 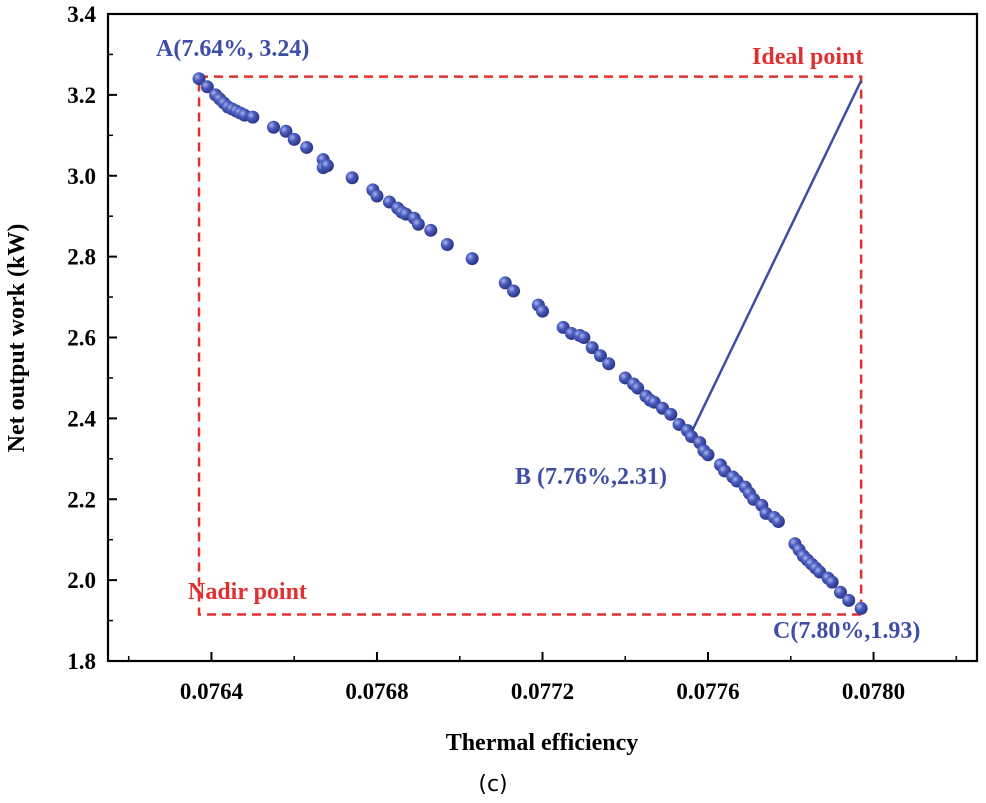 What do you see at coordinates (846, 631) in the screenshot?
I see `annotation-point-c: C(7.80%,1.93)` at bounding box center [846, 631].